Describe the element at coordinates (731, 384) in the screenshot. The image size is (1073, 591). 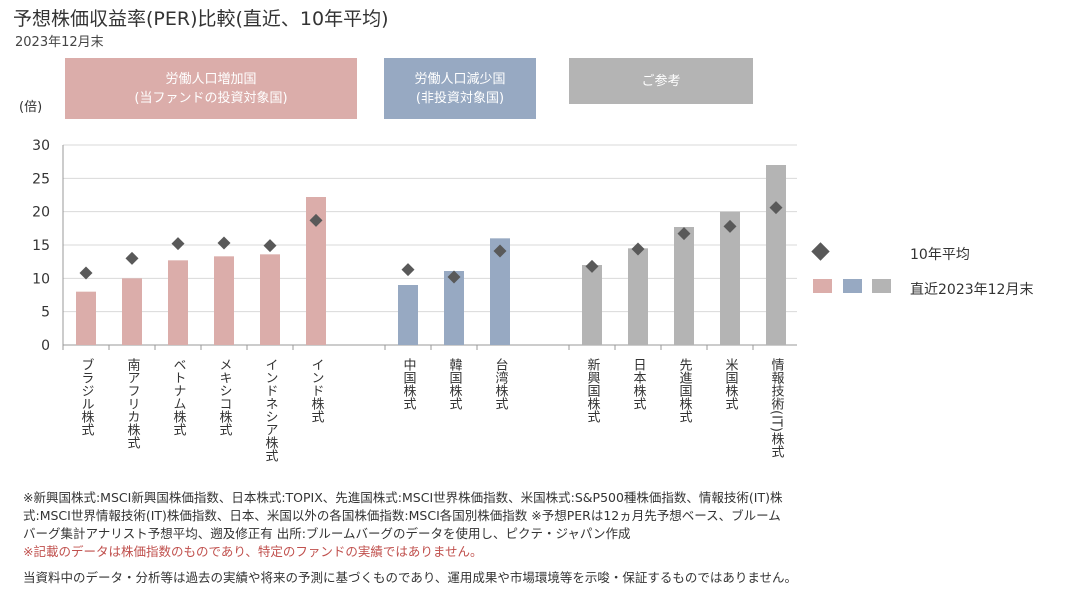
I see `x-category-label-12: 米国株式` at that location.